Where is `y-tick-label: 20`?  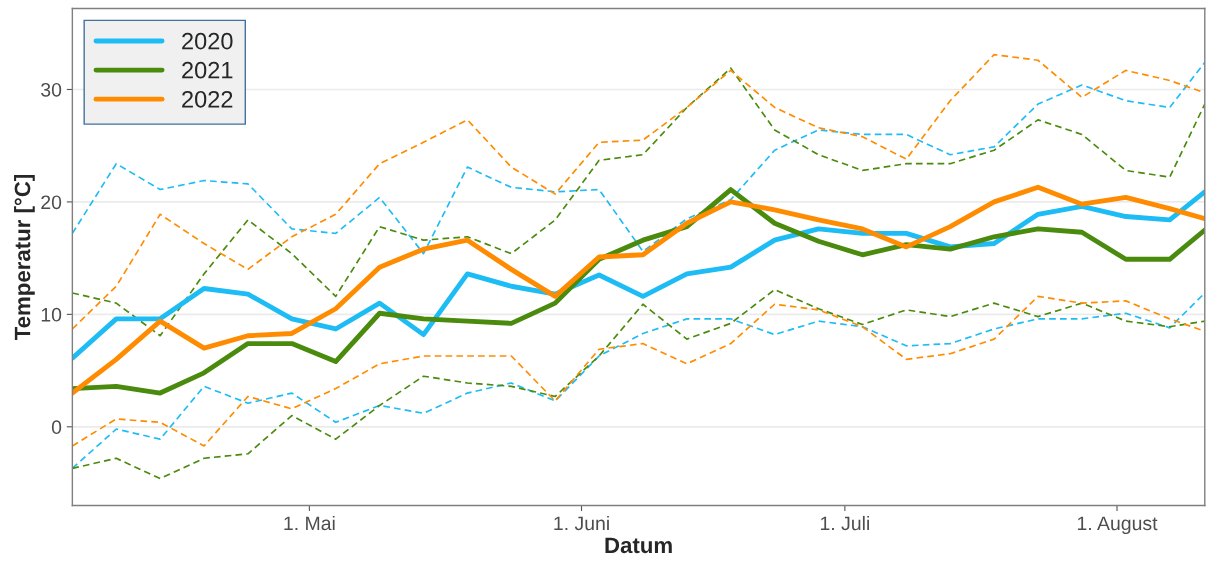 y-tick-label: 20 is located at coordinates (51, 202).